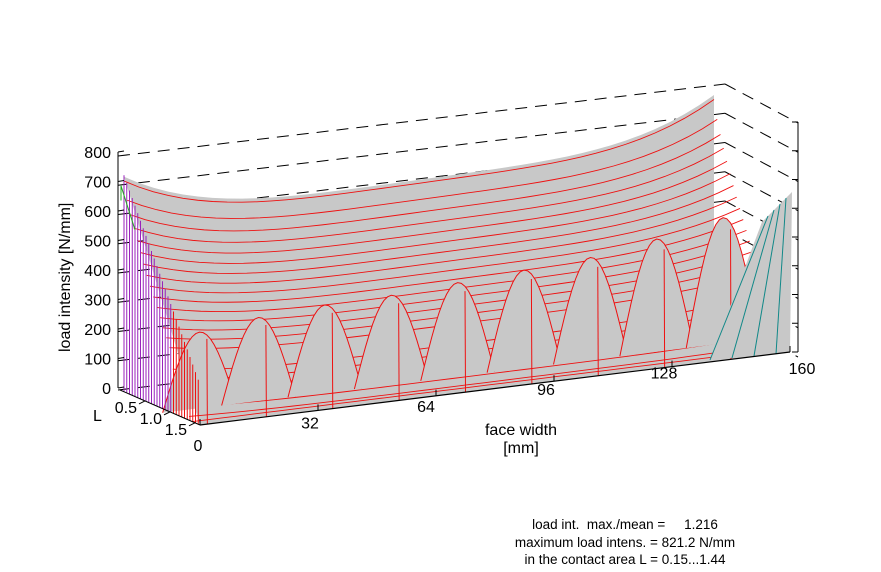  Describe the element at coordinates (176, 430) in the screenshot. I see `depth-tick-label: 1.5` at that location.